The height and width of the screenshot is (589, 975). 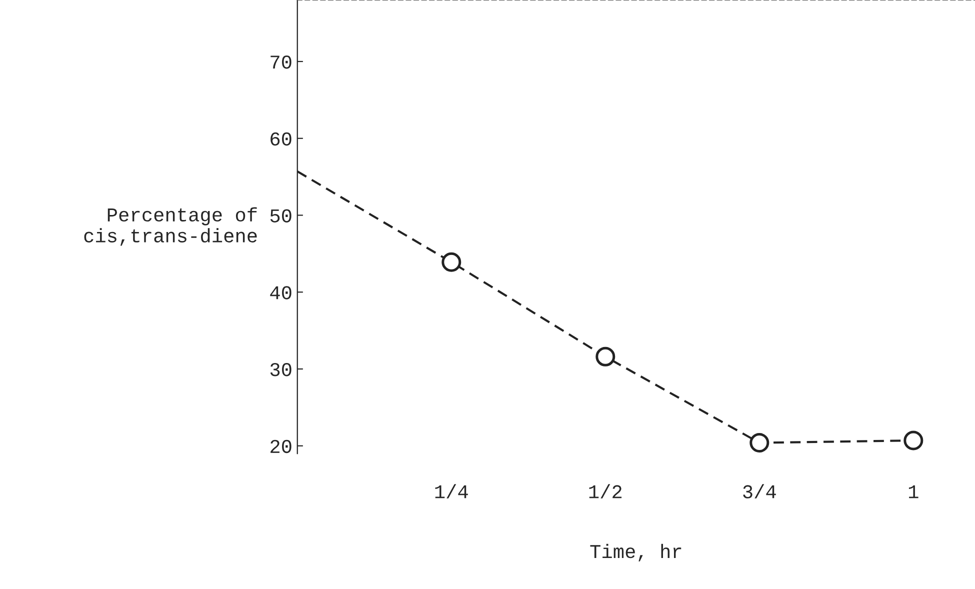 I want to click on y-tick-label: 20, so click(x=281, y=447).